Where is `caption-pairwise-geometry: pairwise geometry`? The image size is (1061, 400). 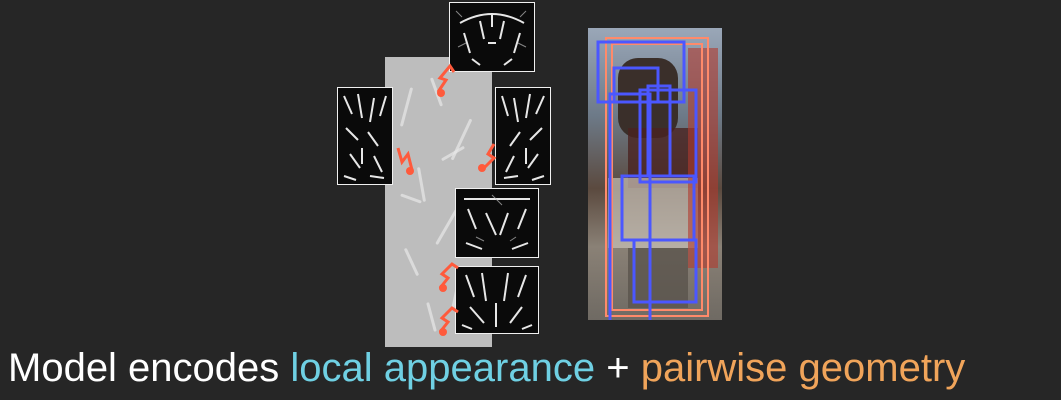
caption-pairwise-geometry: pairwise geometry is located at coordinates (803, 368).